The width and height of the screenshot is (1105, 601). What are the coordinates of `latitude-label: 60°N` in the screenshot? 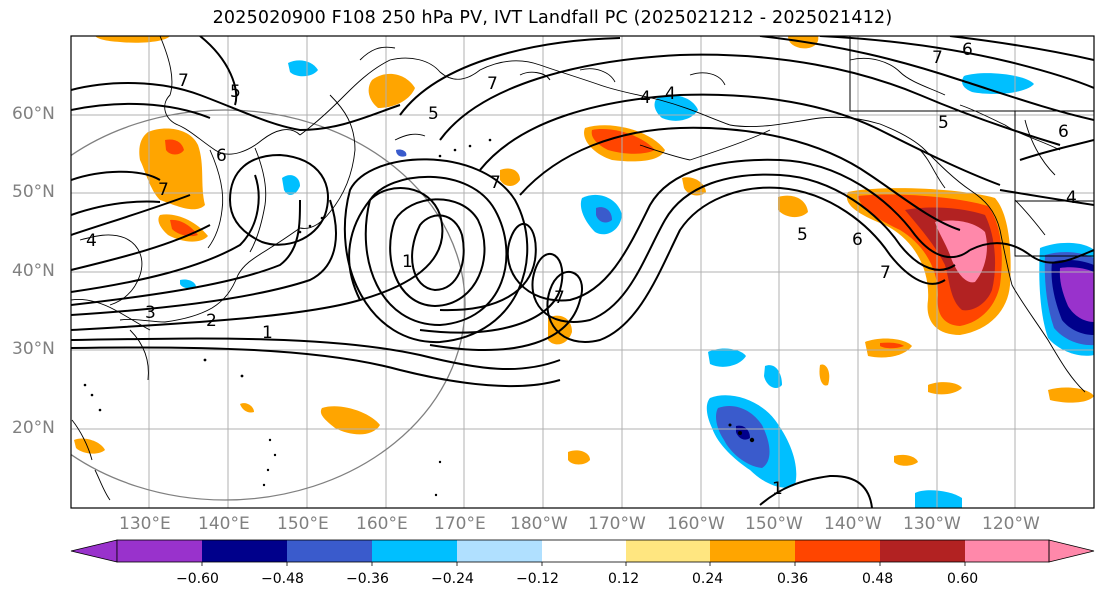 It's located at (33, 114).